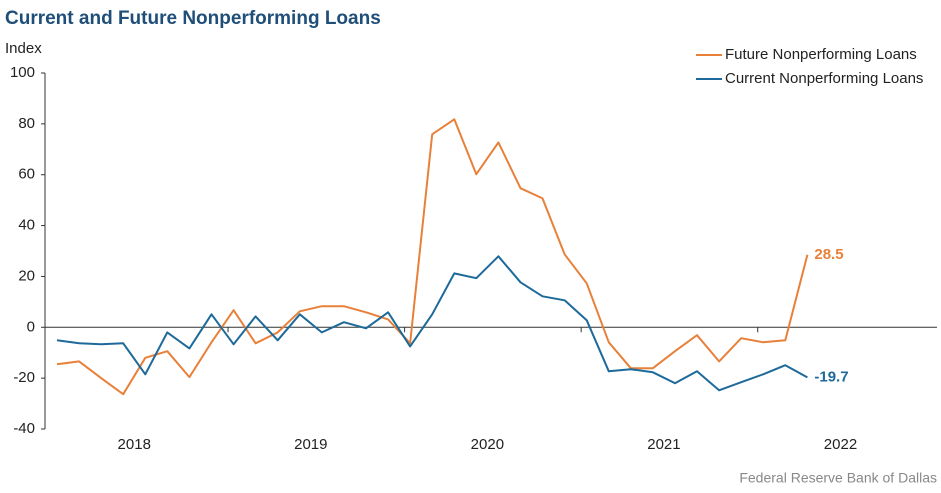  Describe the element at coordinates (840, 444) in the screenshot. I see `x-tick-label: 2022` at that location.